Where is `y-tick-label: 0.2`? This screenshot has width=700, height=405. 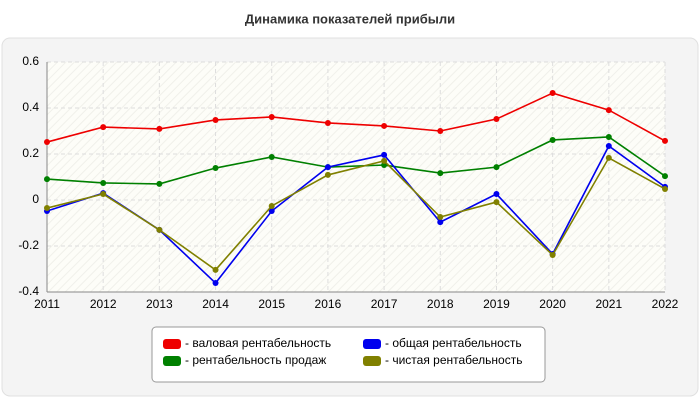
y-tick-label: 0.2 is located at coordinates (30, 153).